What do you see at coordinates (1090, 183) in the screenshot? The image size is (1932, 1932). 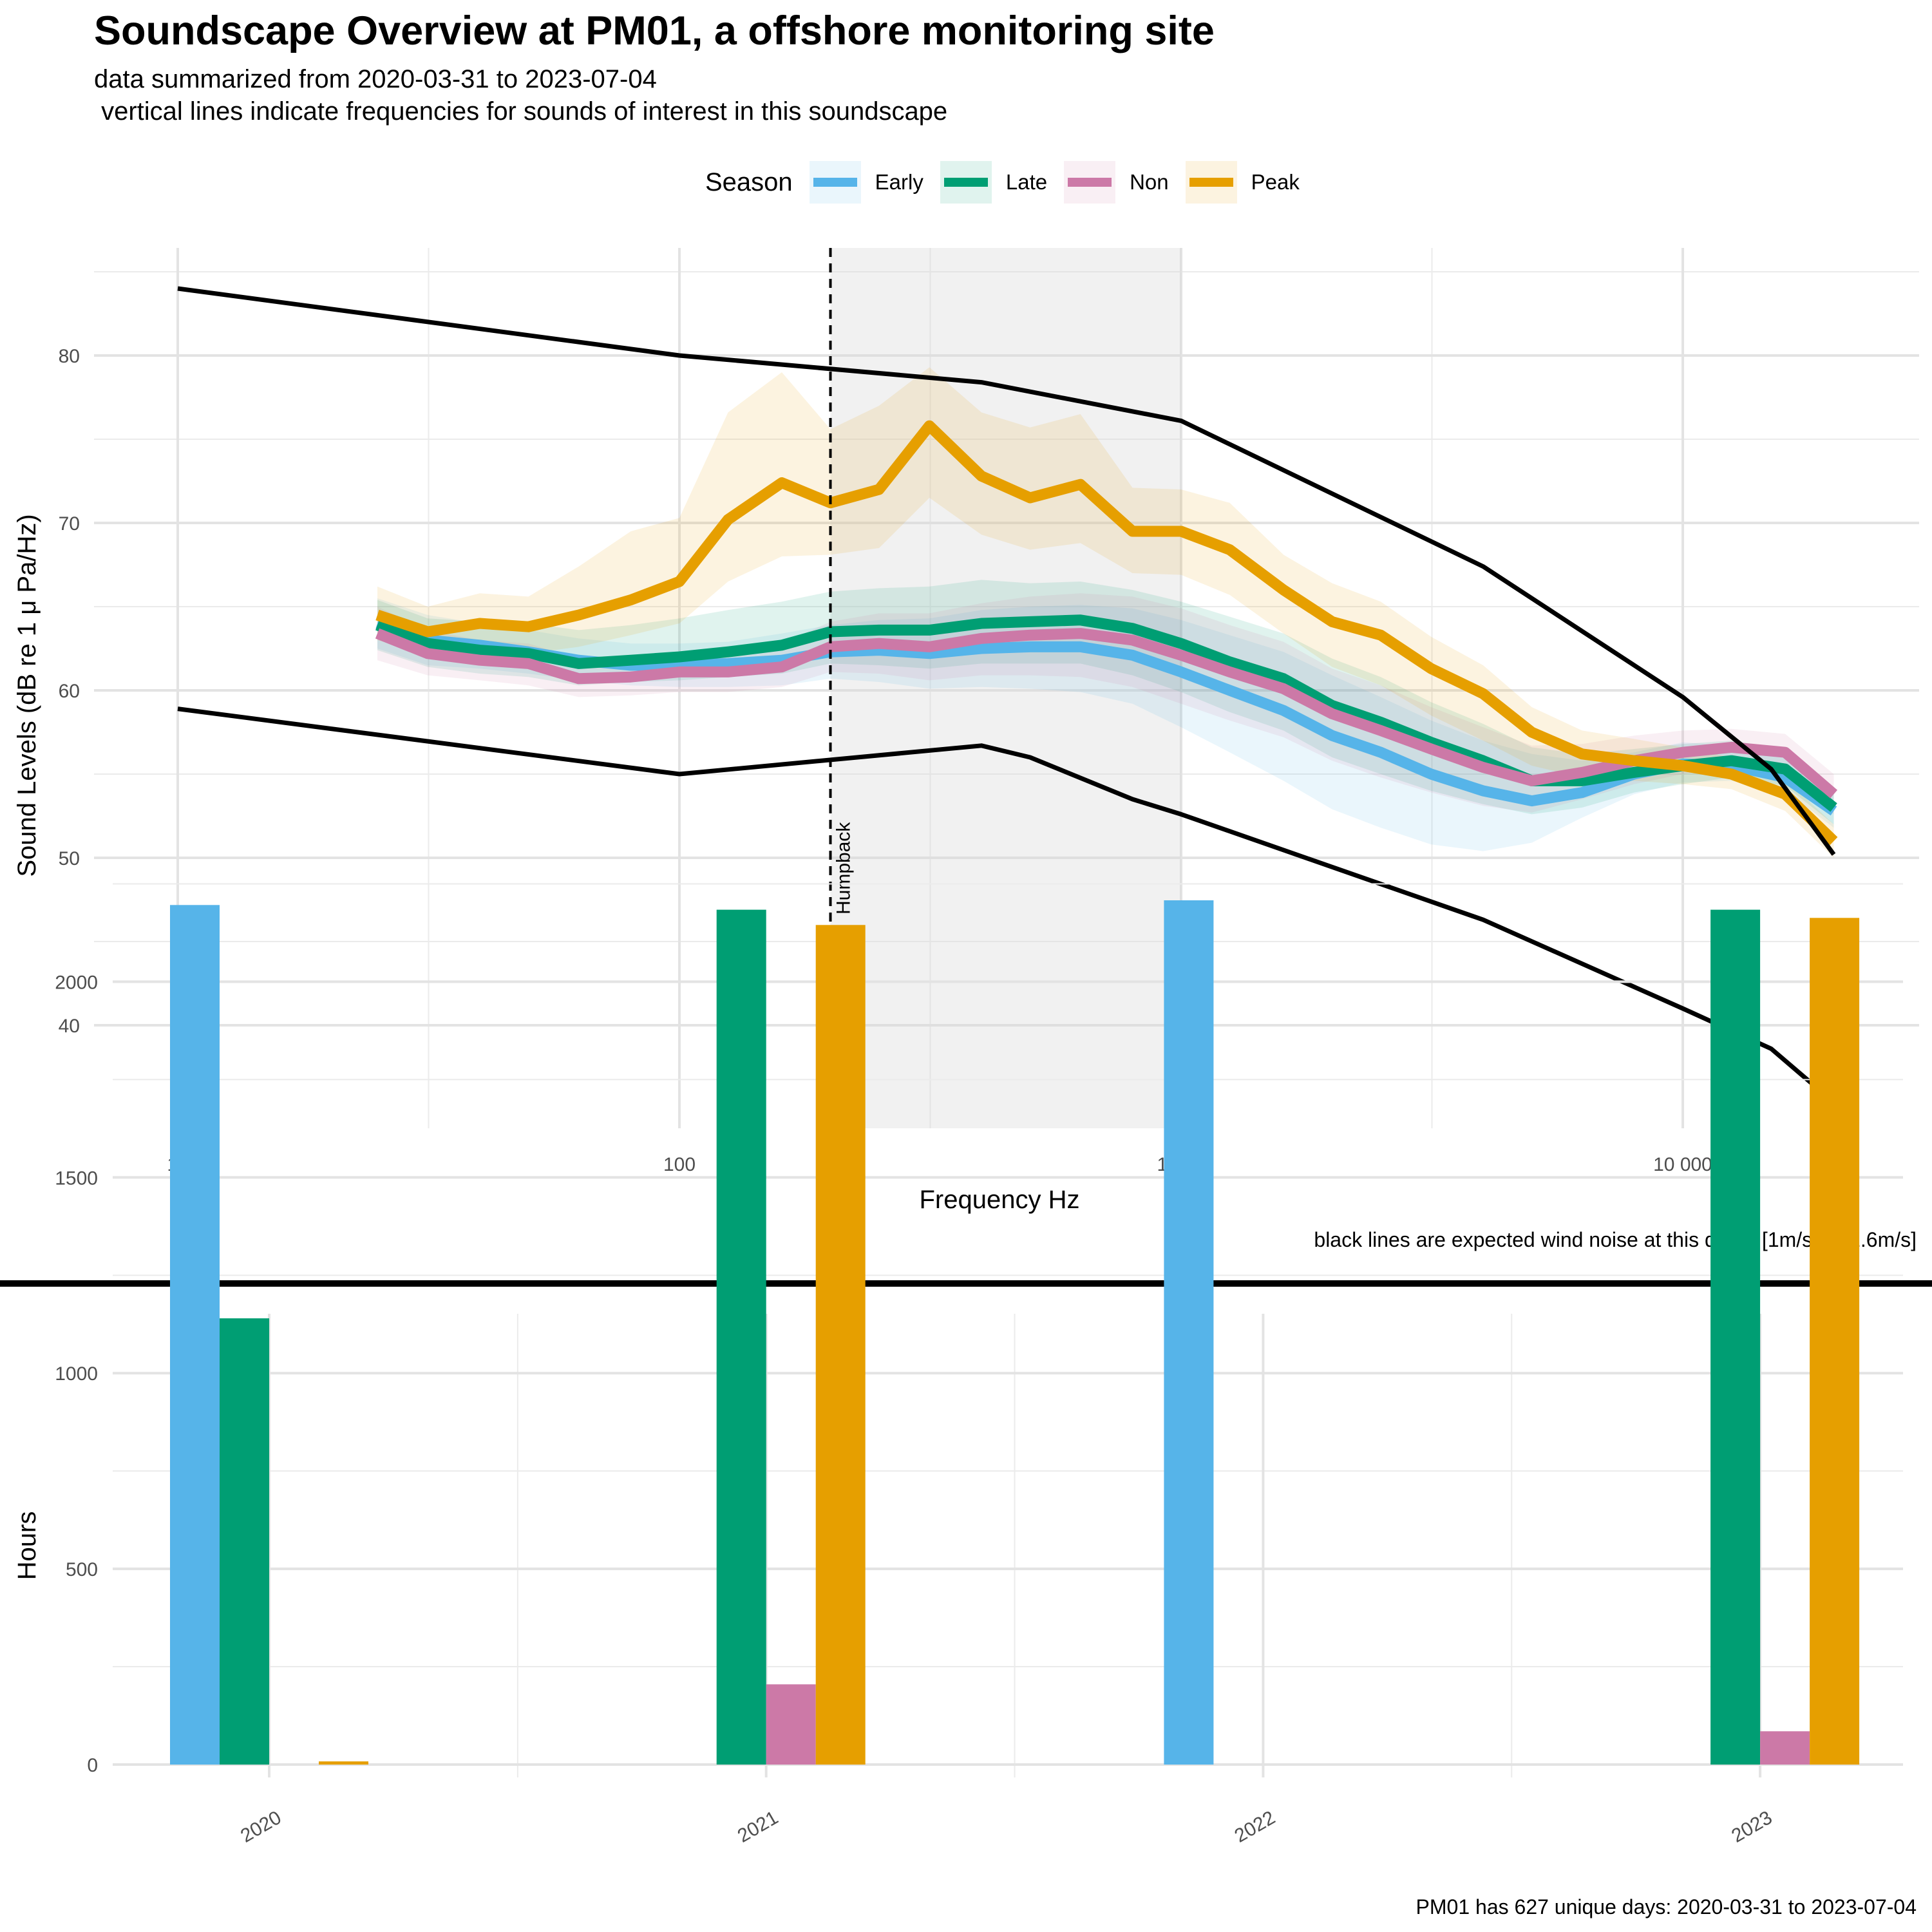 I see `legend-key-non` at bounding box center [1090, 183].